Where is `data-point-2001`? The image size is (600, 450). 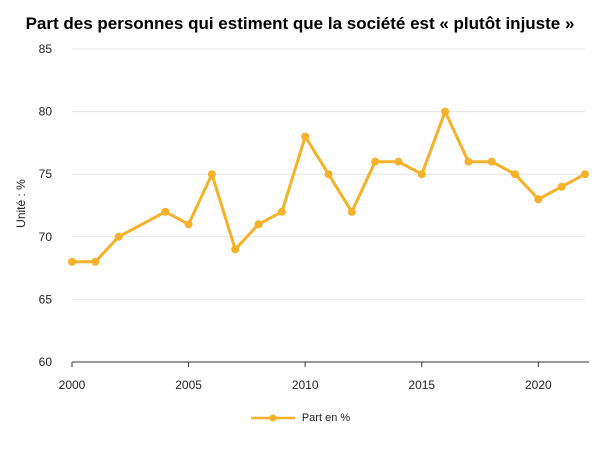 data-point-2001 is located at coordinates (95, 261).